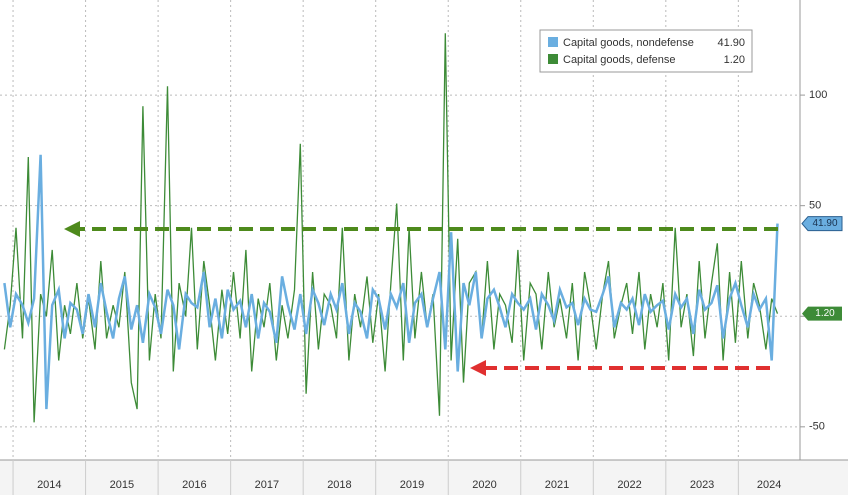 This screenshot has height=495, width=848. Describe the element at coordinates (620, 368) in the screenshot. I see `red-arrow` at that location.